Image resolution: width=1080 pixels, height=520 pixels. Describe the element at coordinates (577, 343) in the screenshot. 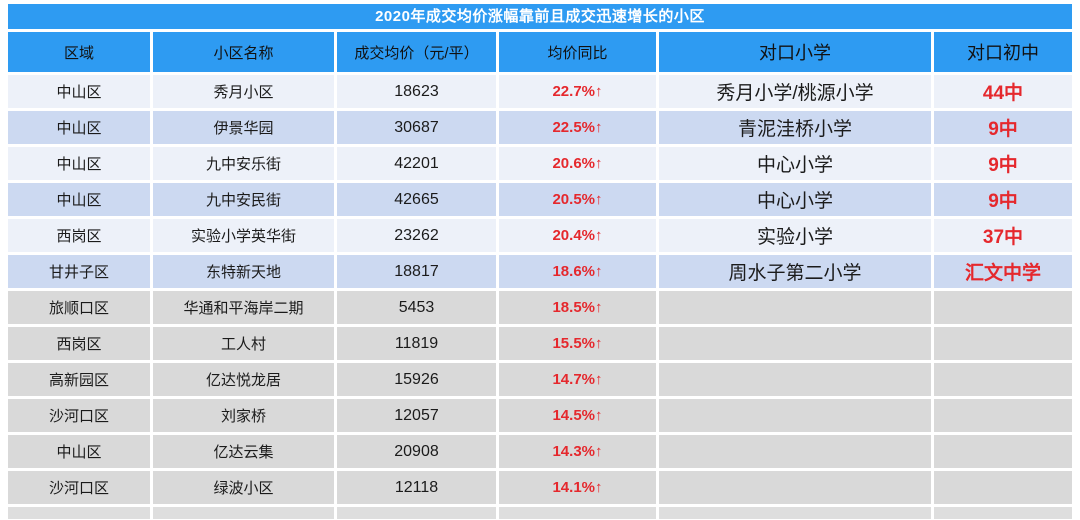

I see `cell-yoy: 15.5%↑` at that location.